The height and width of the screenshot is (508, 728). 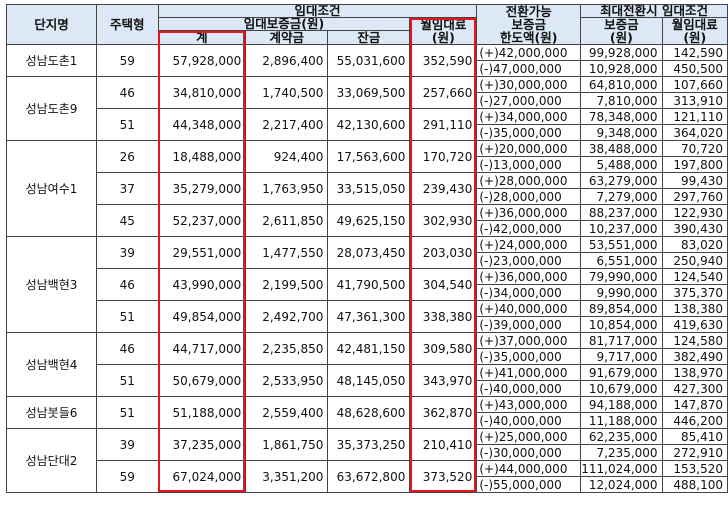 What do you see at coordinates (287, 156) in the screenshot?
I see `contract-deposit-cell: 924,400` at bounding box center [287, 156].